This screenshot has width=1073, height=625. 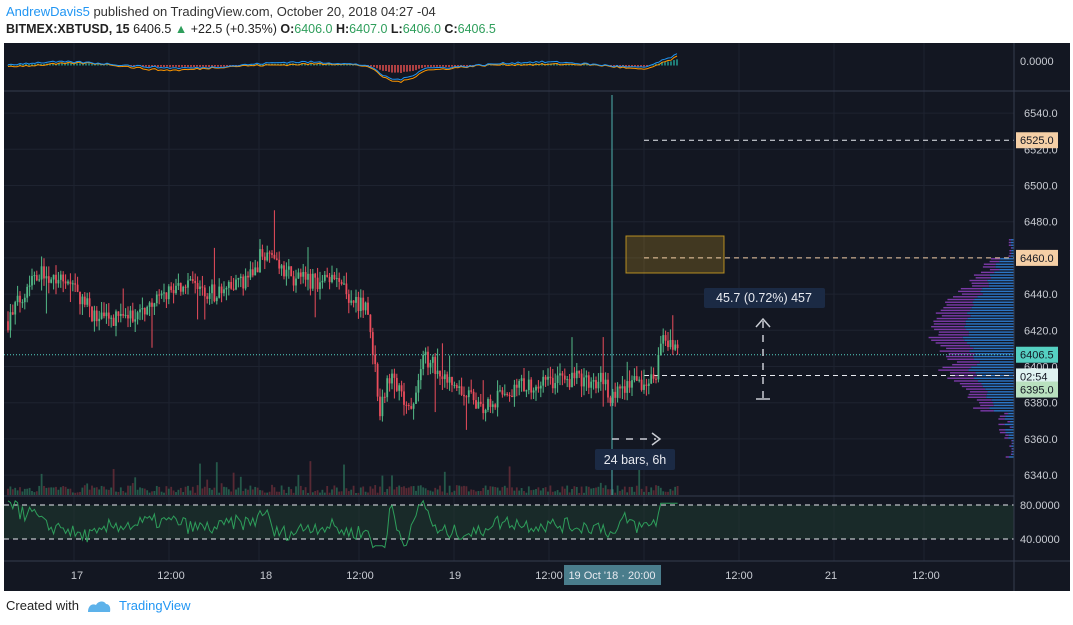 I want to click on tradingview-link: TradingView, so click(x=154, y=605).